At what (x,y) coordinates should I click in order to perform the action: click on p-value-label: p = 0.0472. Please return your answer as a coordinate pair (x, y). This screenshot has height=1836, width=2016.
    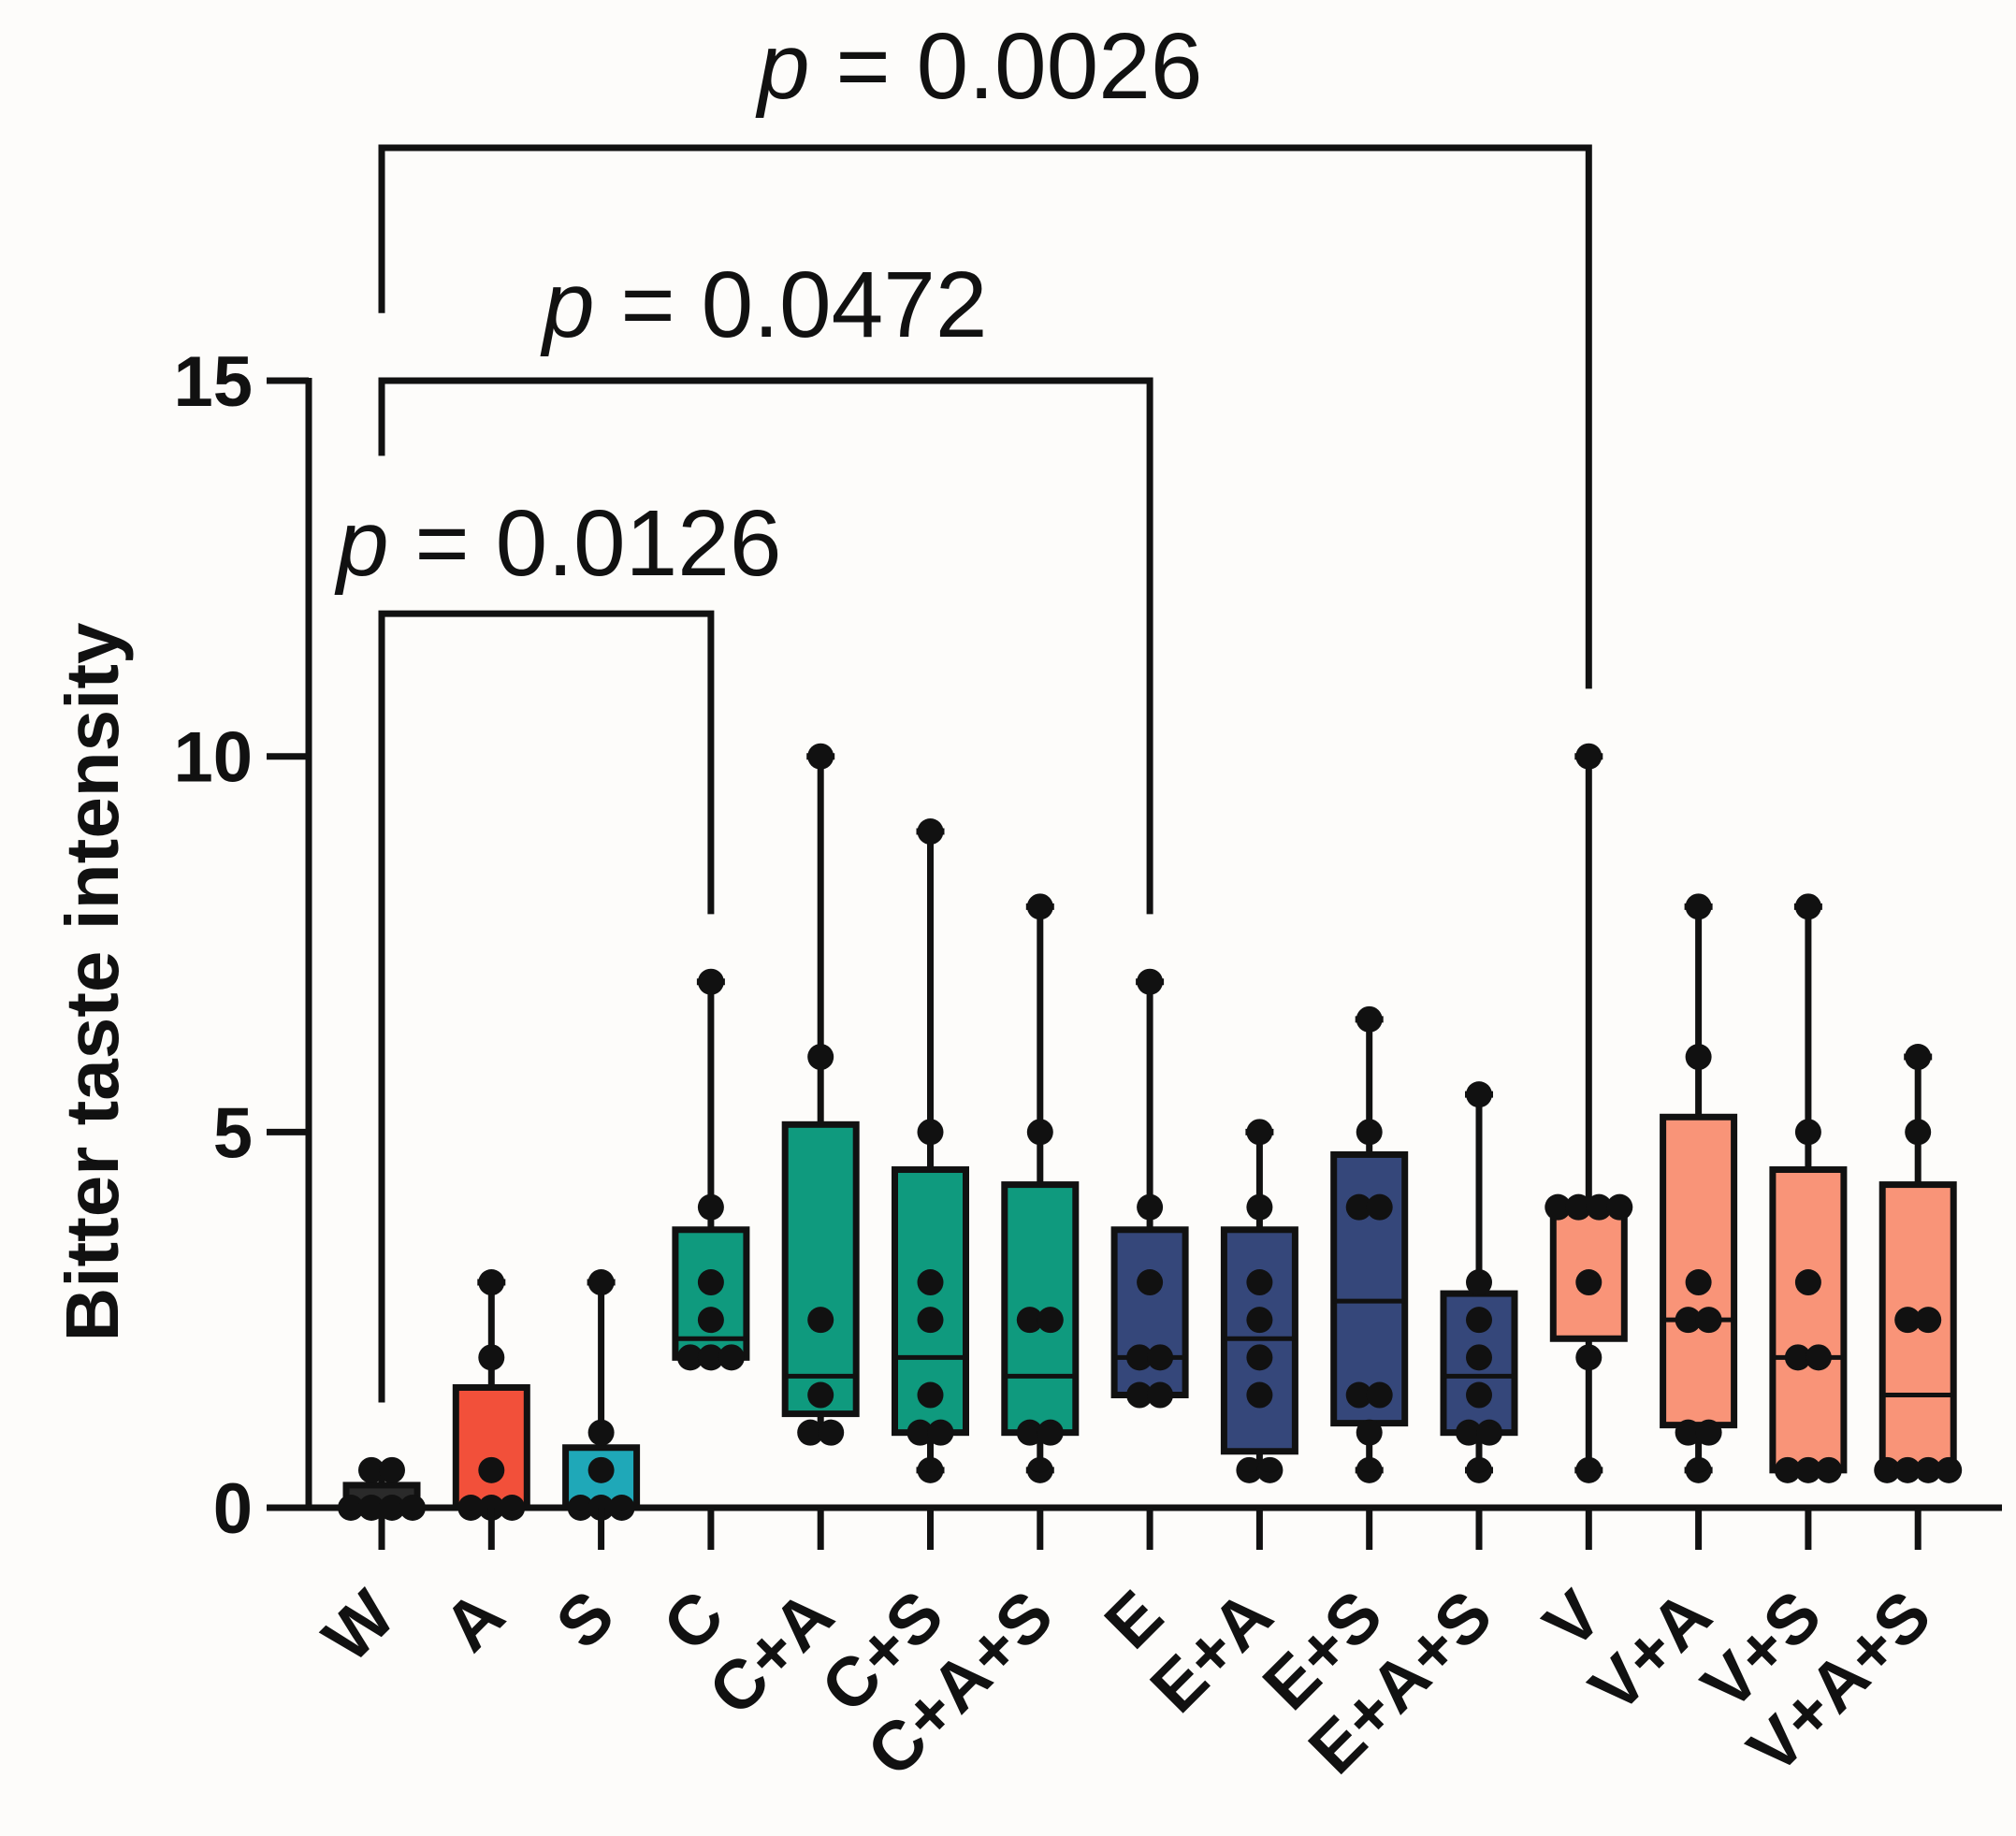
    Looking at the image, I should click on (764, 305).